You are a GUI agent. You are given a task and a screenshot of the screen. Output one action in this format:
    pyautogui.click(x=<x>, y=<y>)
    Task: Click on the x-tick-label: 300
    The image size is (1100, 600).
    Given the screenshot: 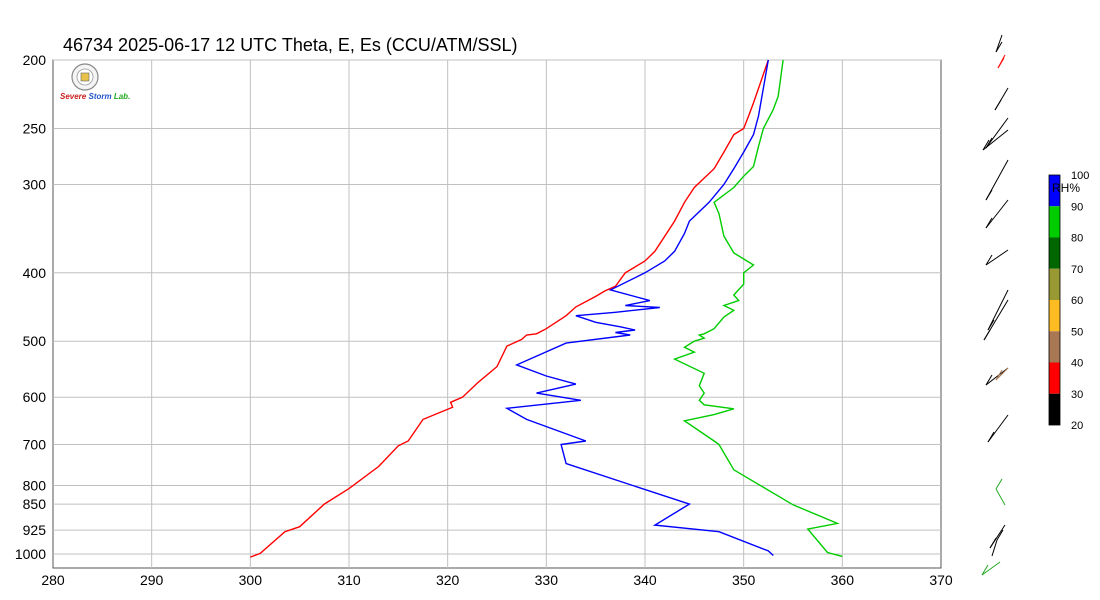 What is the action you would take?
    pyautogui.click(x=251, y=580)
    